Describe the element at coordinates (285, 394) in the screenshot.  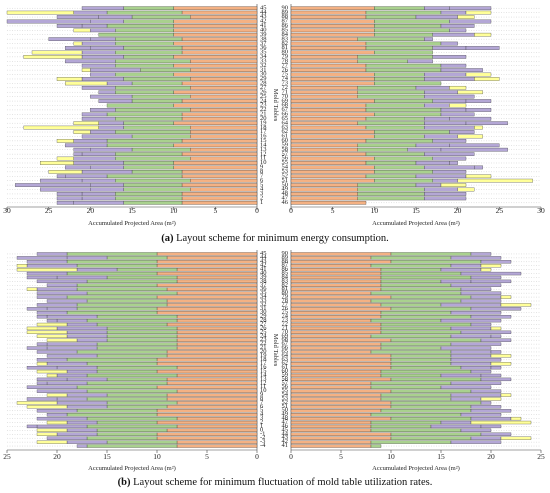
I see `row-label: 54` at that location.